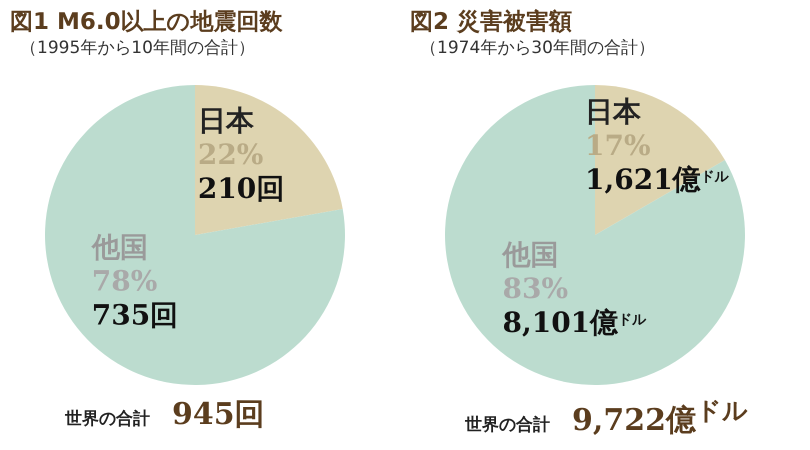  I want to click on text: 世界の合計 945回, so click(165, 414).